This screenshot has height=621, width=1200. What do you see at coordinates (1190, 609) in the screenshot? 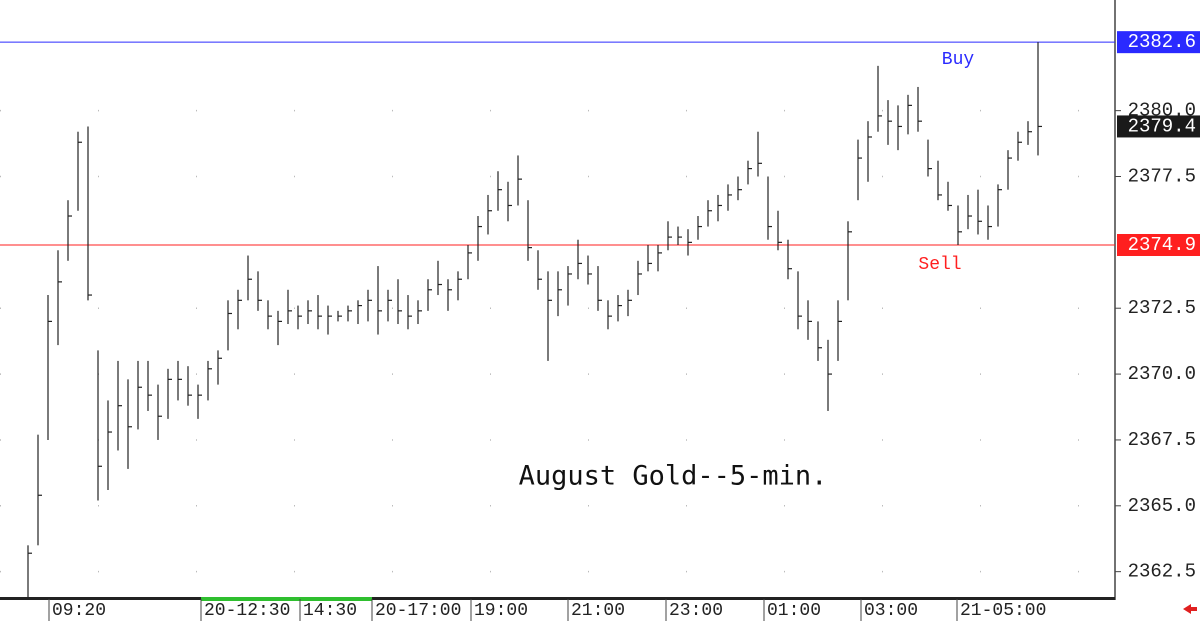
I see `scroll-arrow` at bounding box center [1190, 609].